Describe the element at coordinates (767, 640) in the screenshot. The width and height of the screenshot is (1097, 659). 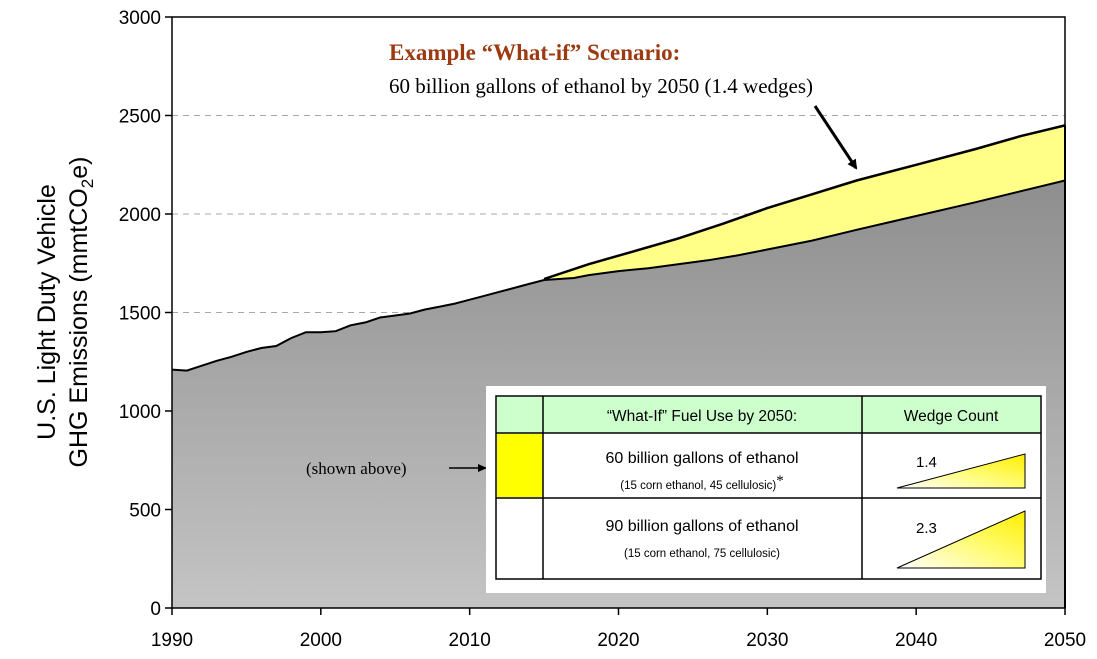
I see `x-tick-label-2030: 2030` at that location.